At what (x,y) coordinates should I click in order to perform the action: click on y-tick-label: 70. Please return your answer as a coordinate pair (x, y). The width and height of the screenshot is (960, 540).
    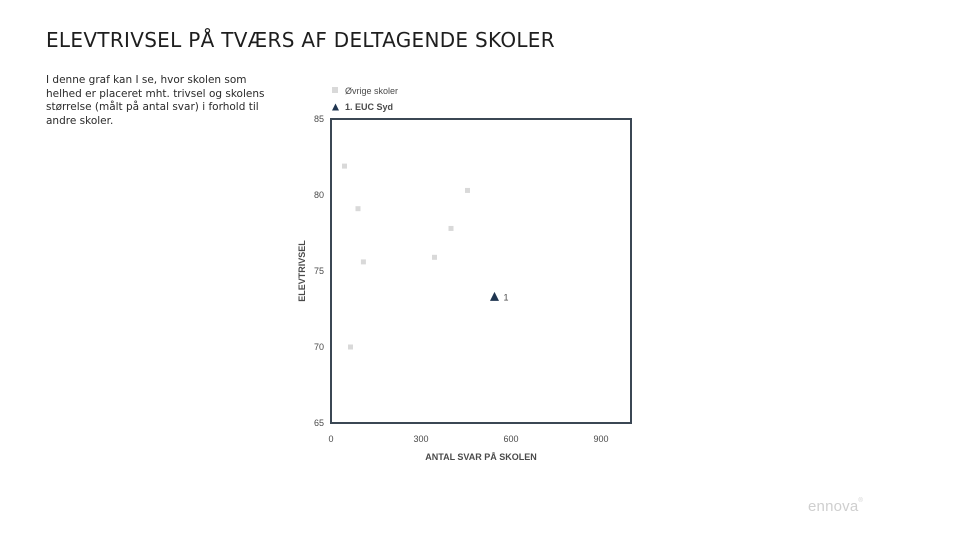
    Looking at the image, I should click on (319, 347).